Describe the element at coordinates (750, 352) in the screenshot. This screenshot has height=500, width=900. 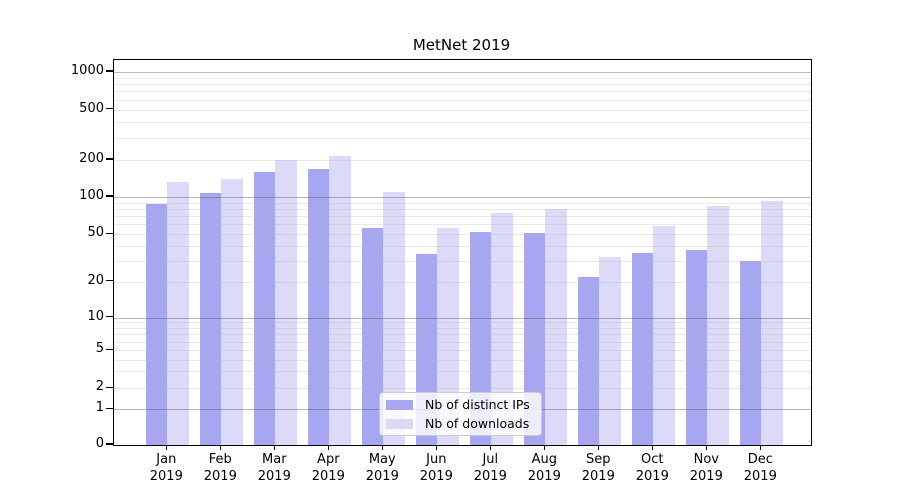
I see `bar-distinct-ips-dec` at that location.